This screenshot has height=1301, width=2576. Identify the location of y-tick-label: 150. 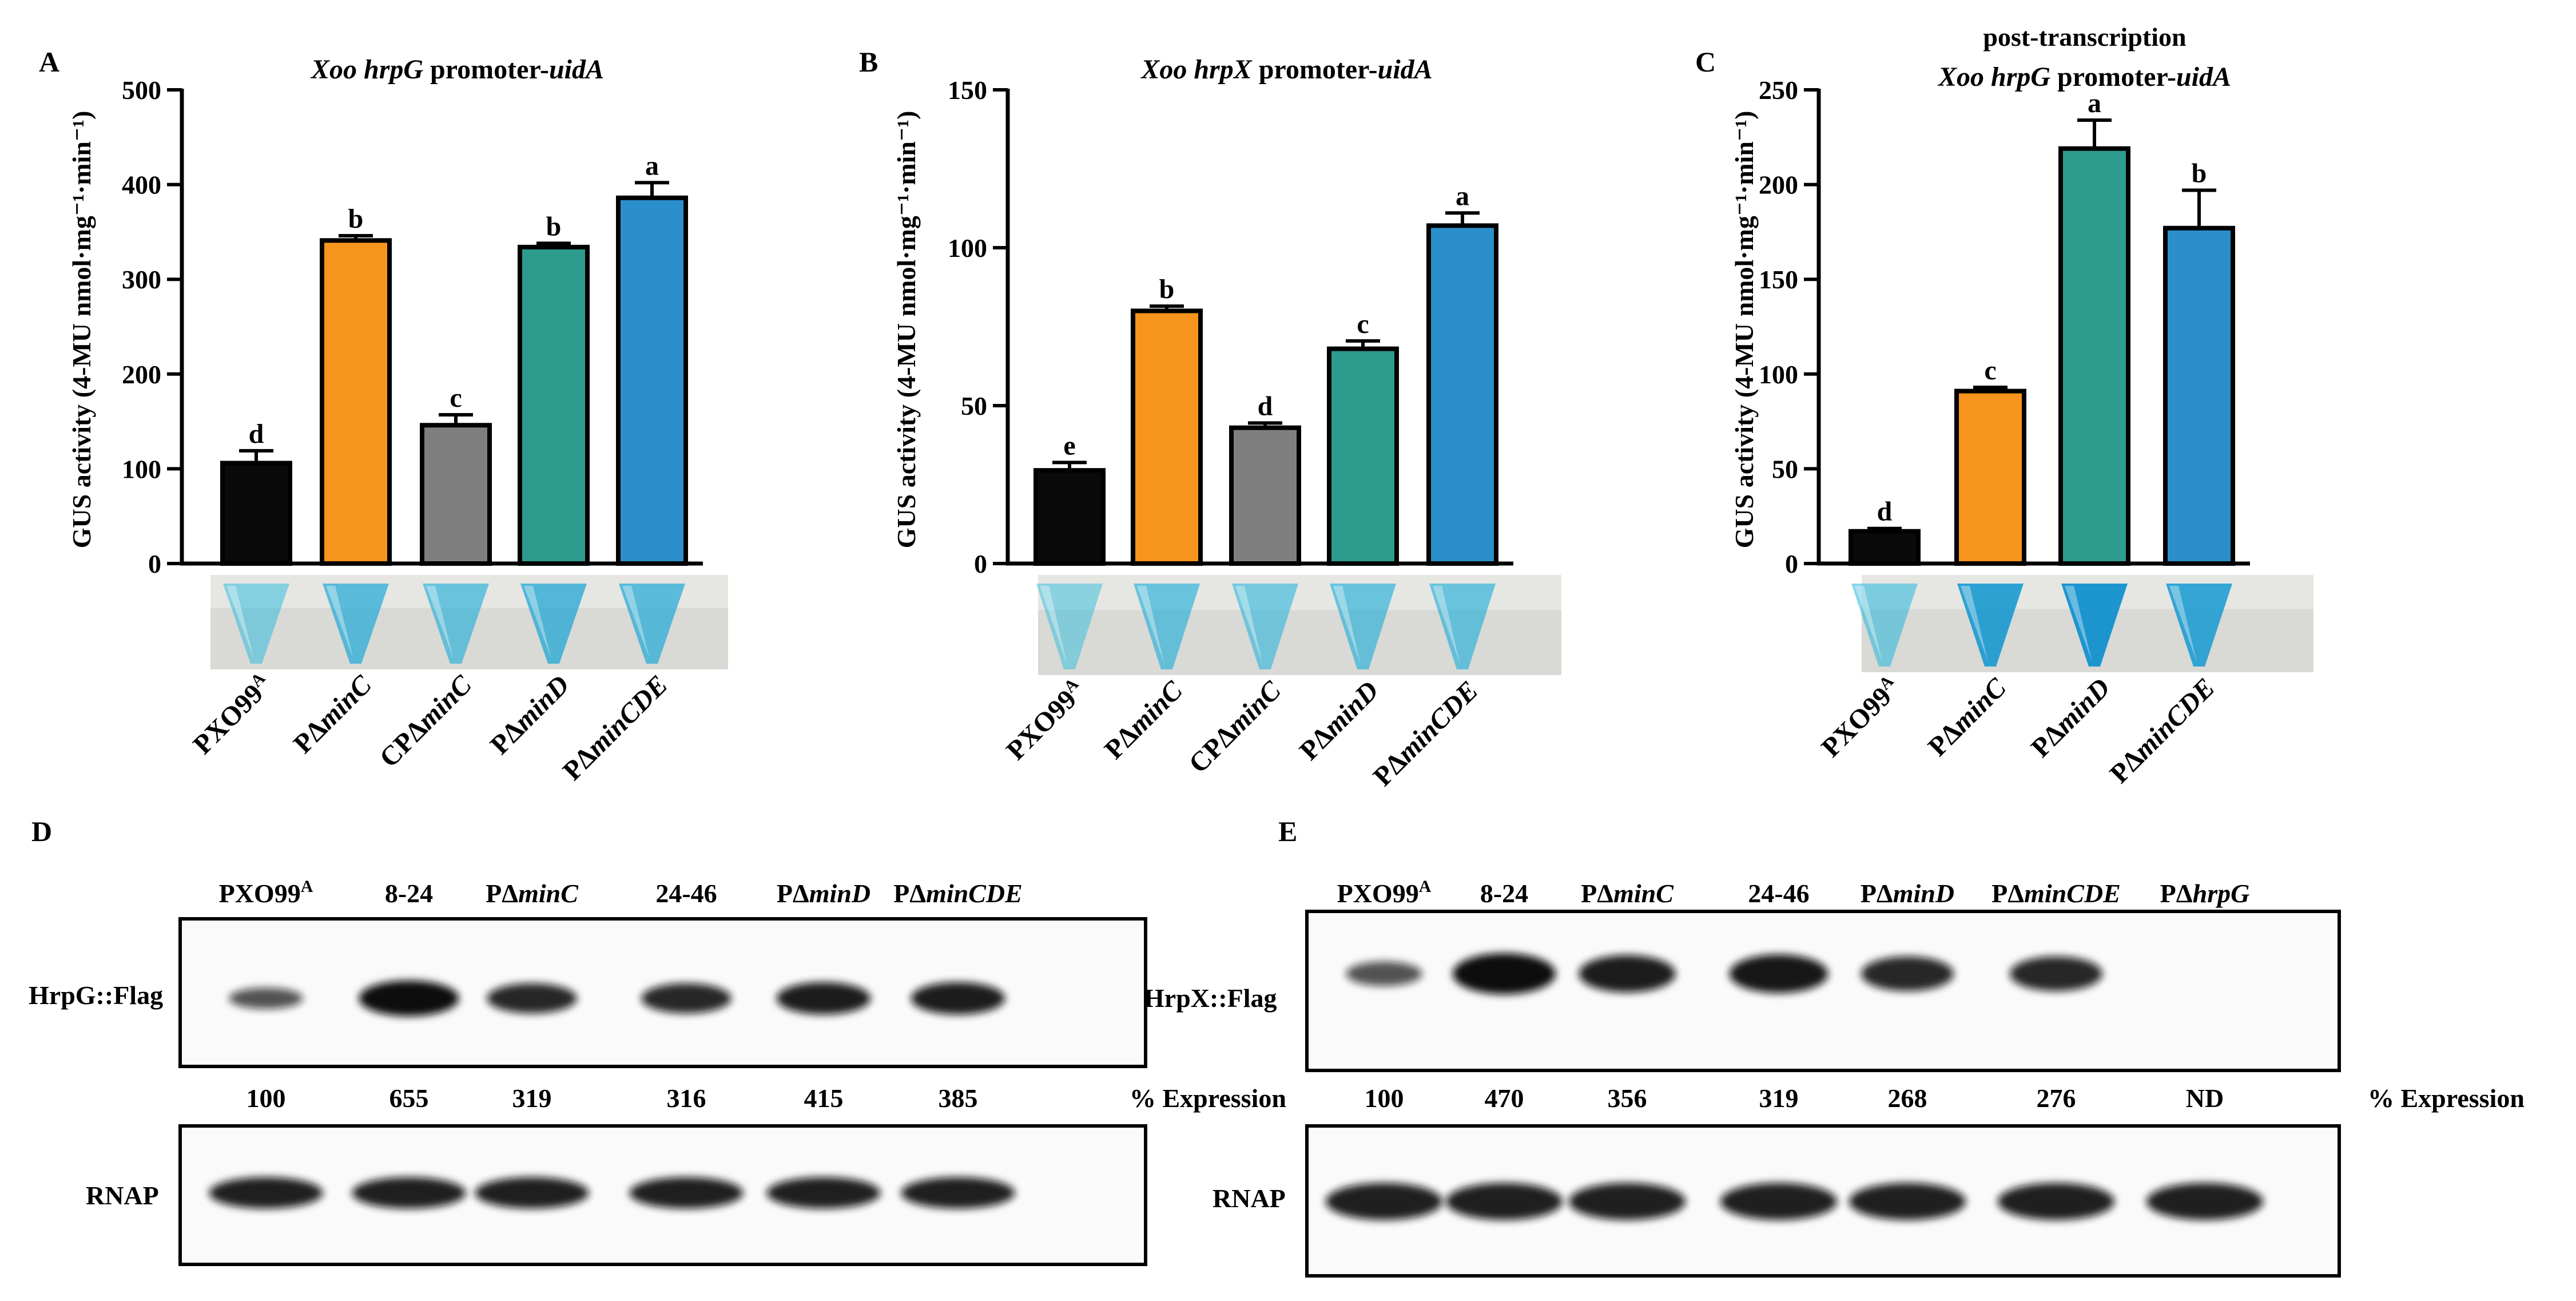
(1778, 279).